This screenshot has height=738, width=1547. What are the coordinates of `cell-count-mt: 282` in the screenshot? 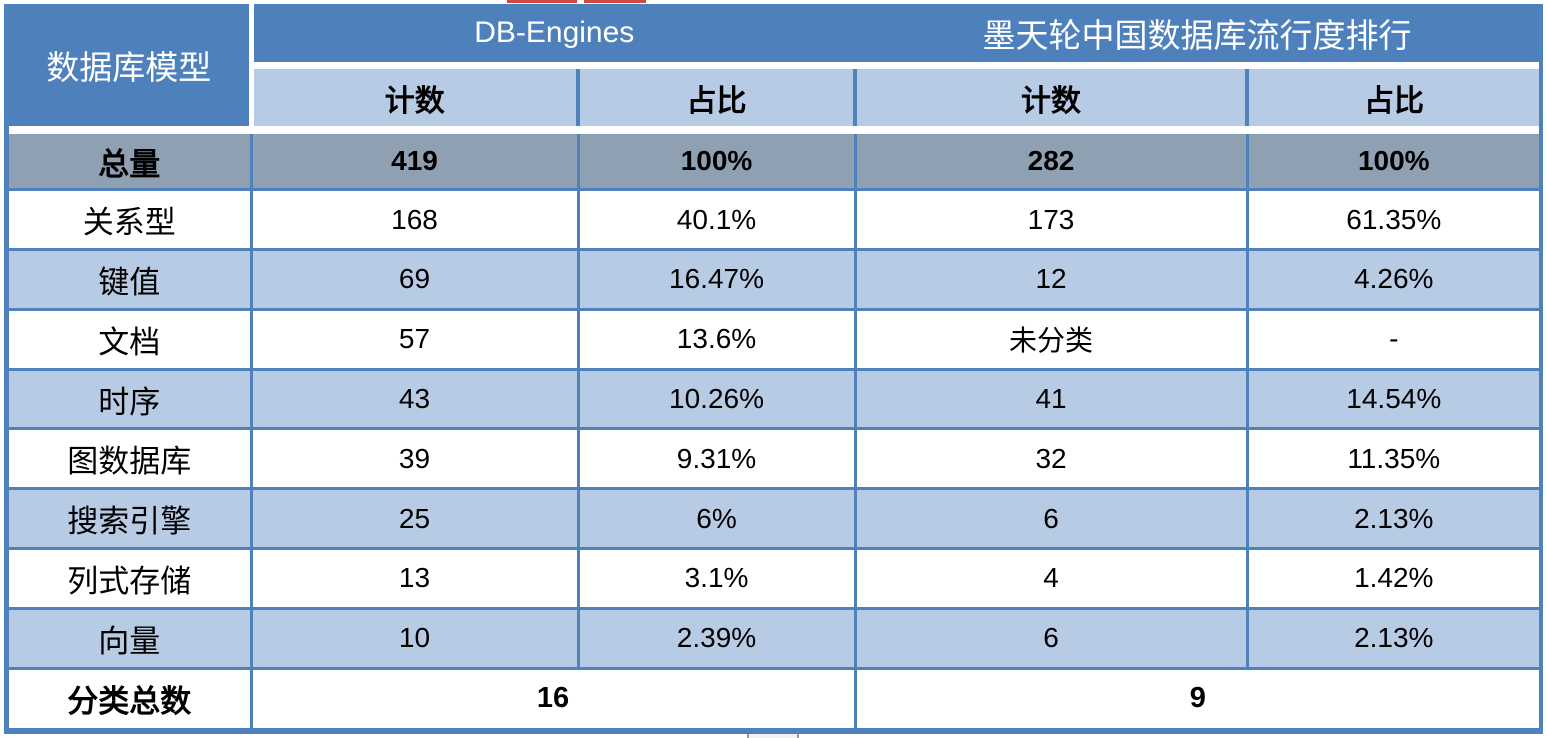 It's located at (1050, 160).